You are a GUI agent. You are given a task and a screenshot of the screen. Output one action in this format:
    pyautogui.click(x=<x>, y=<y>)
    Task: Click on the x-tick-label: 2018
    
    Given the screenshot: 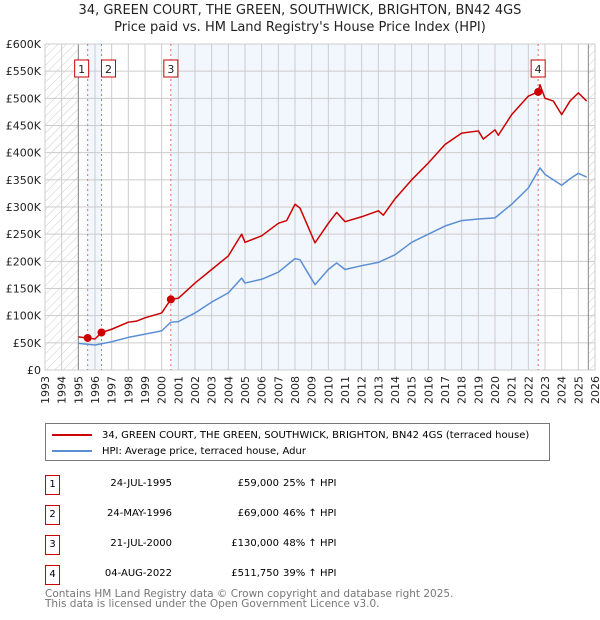 What is the action you would take?
    pyautogui.click(x=462, y=390)
    